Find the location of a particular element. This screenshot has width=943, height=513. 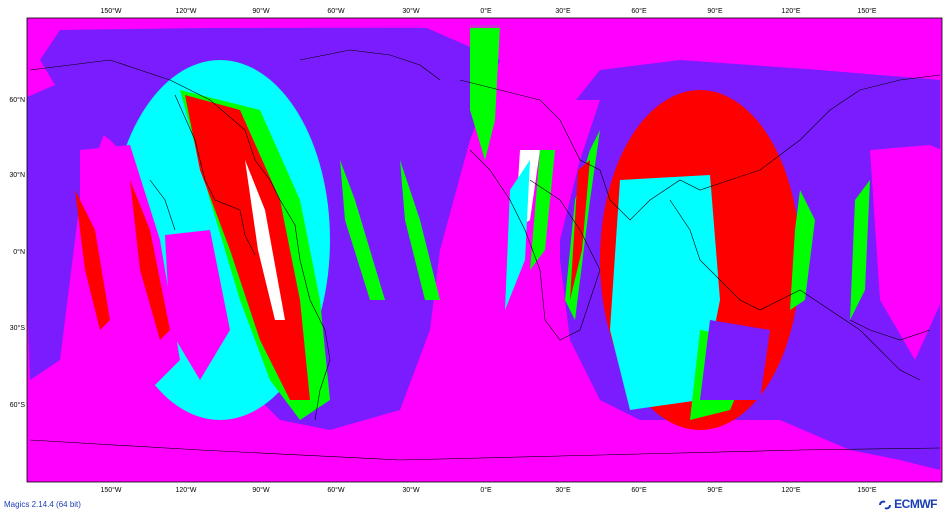

lat-tick-label: 0°N is located at coordinates (19, 252).